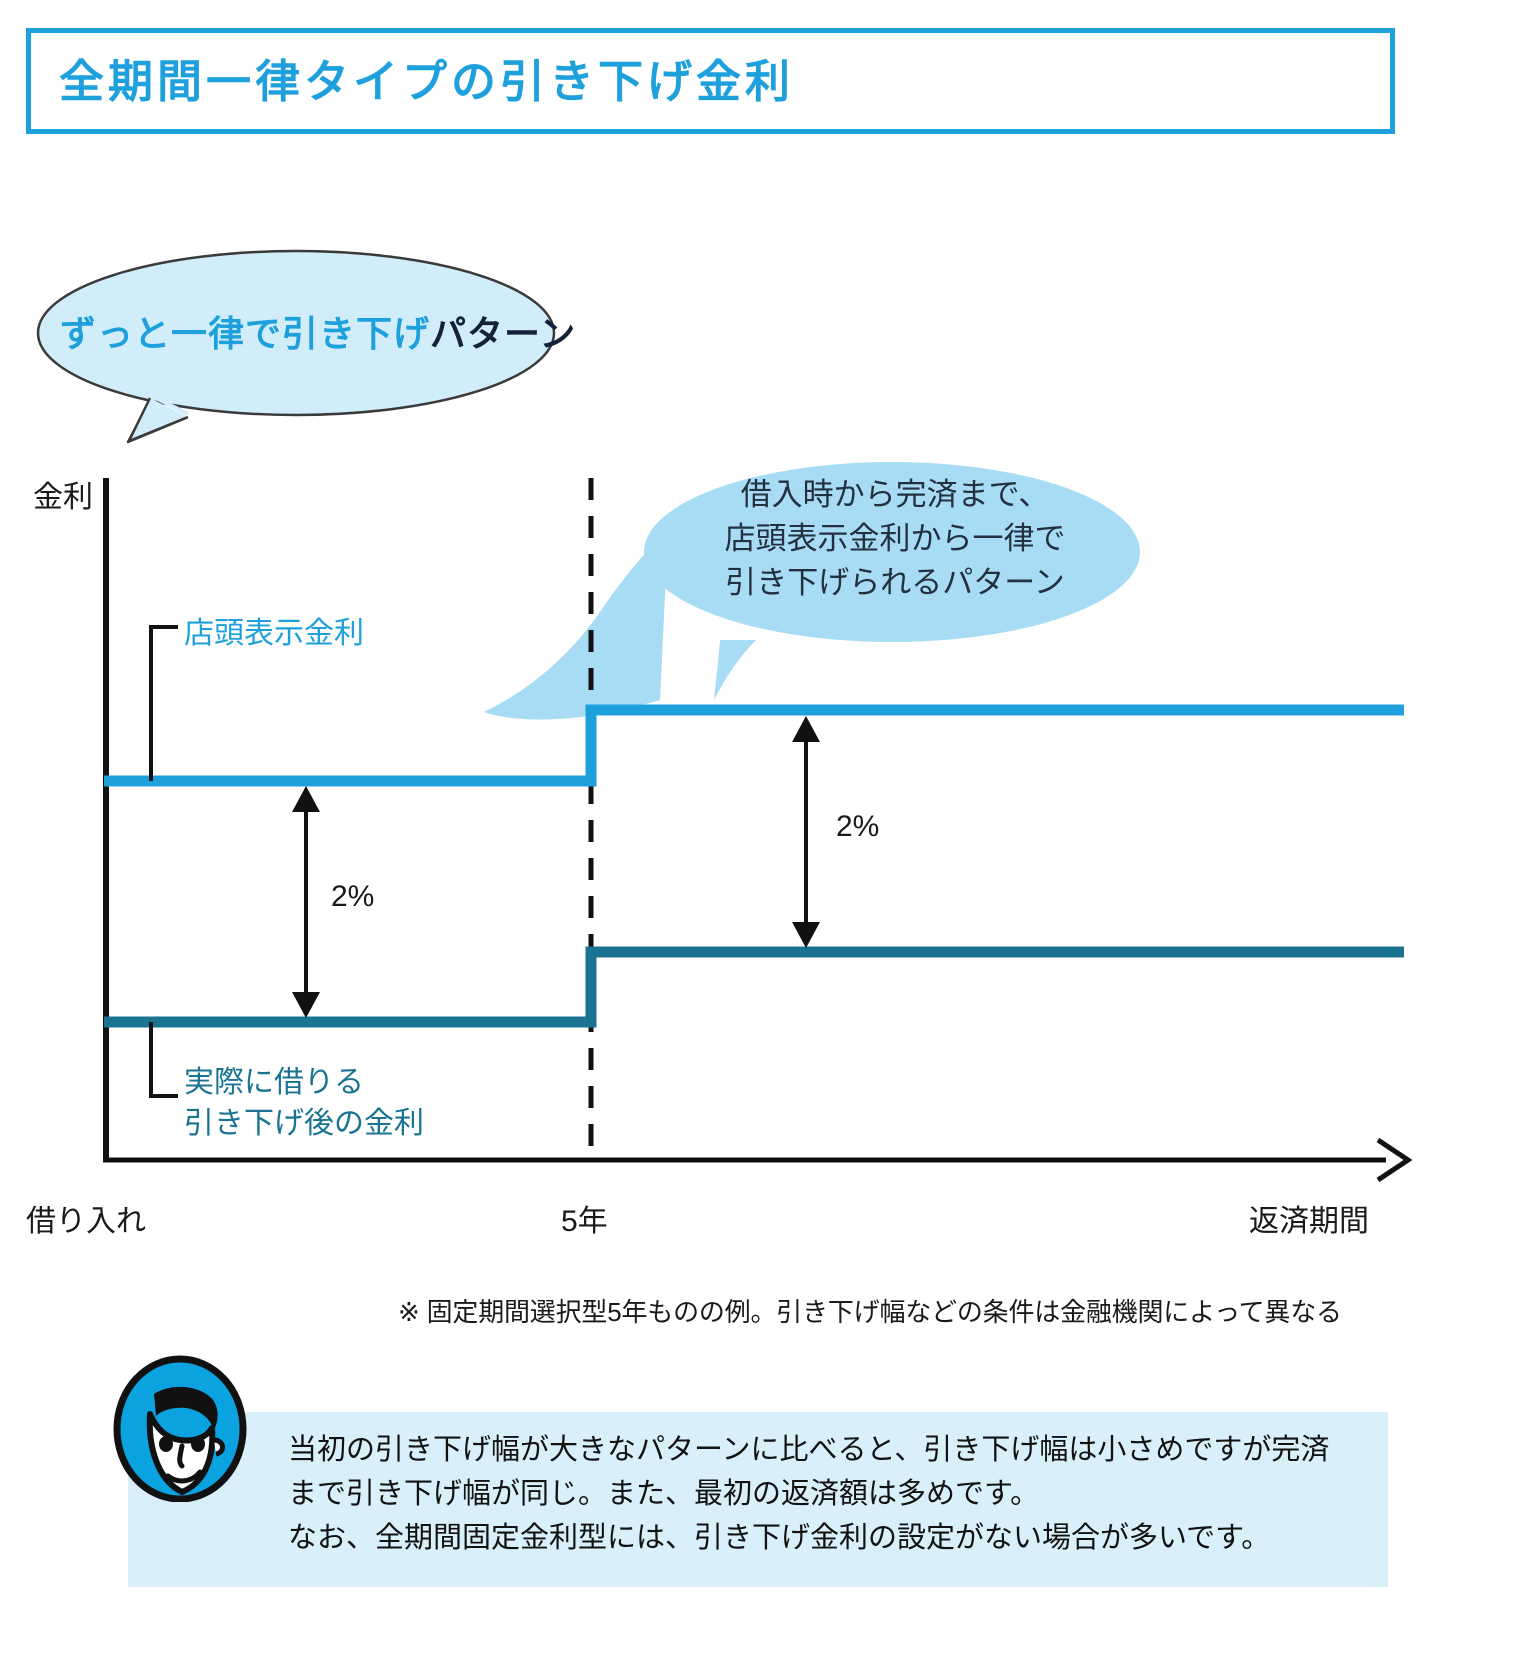 This screenshot has height=1672, width=1520. I want to click on note-line3: なお、全期間固定金利型には、引き下げ金利の設定がない場合が多いです。, so click(779, 1538).